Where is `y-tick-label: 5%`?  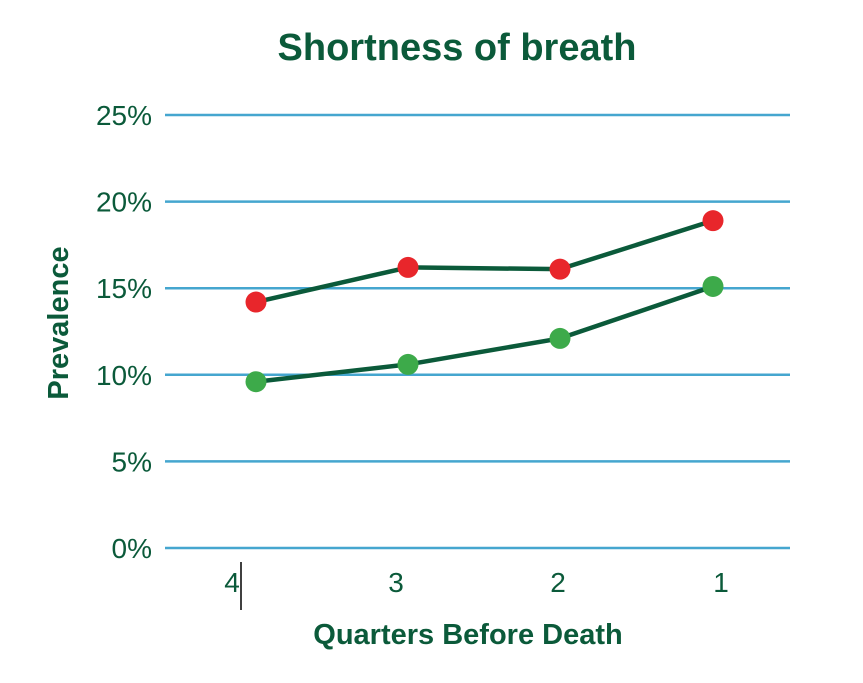 y-tick-label: 5% is located at coordinates (132, 461).